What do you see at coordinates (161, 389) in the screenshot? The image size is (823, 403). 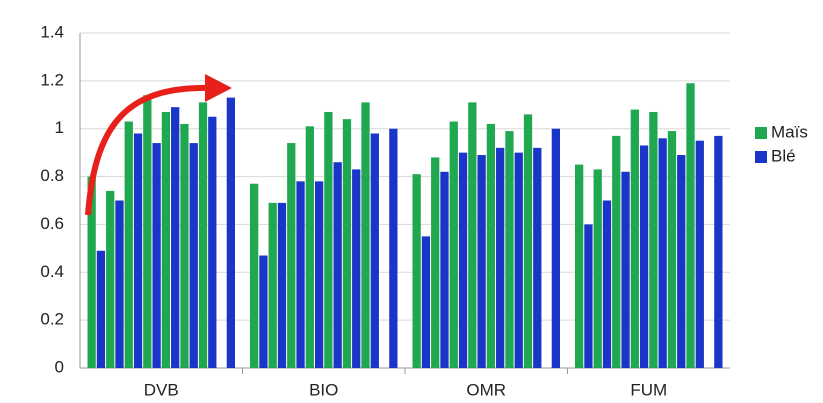 I see `x-tick-label: DVB` at bounding box center [161, 389].